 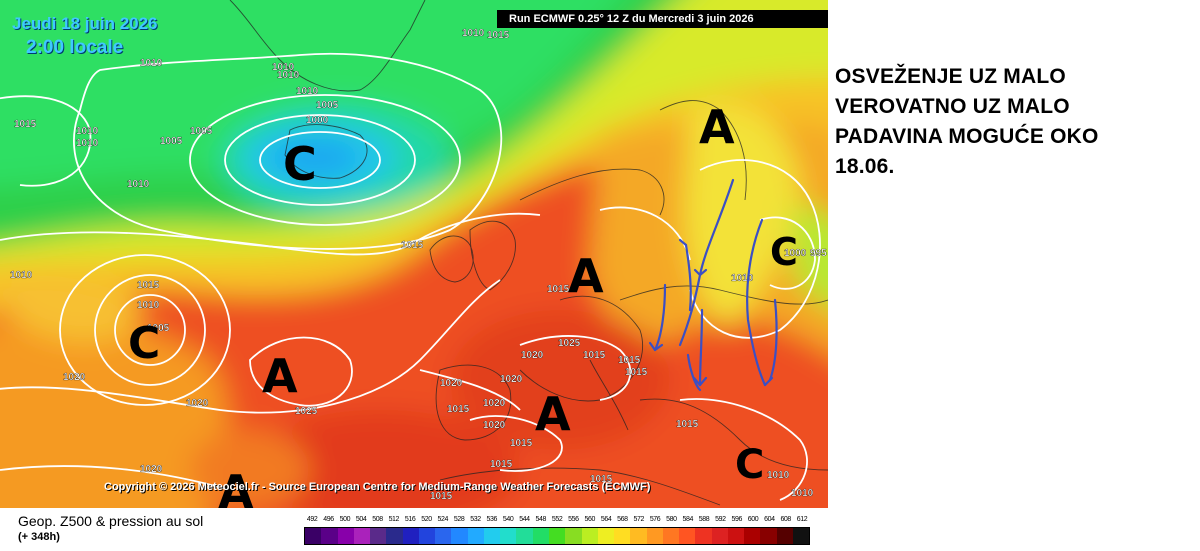 What do you see at coordinates (426, 519) in the screenshot?
I see `legend-tick-label: 520` at bounding box center [426, 519].